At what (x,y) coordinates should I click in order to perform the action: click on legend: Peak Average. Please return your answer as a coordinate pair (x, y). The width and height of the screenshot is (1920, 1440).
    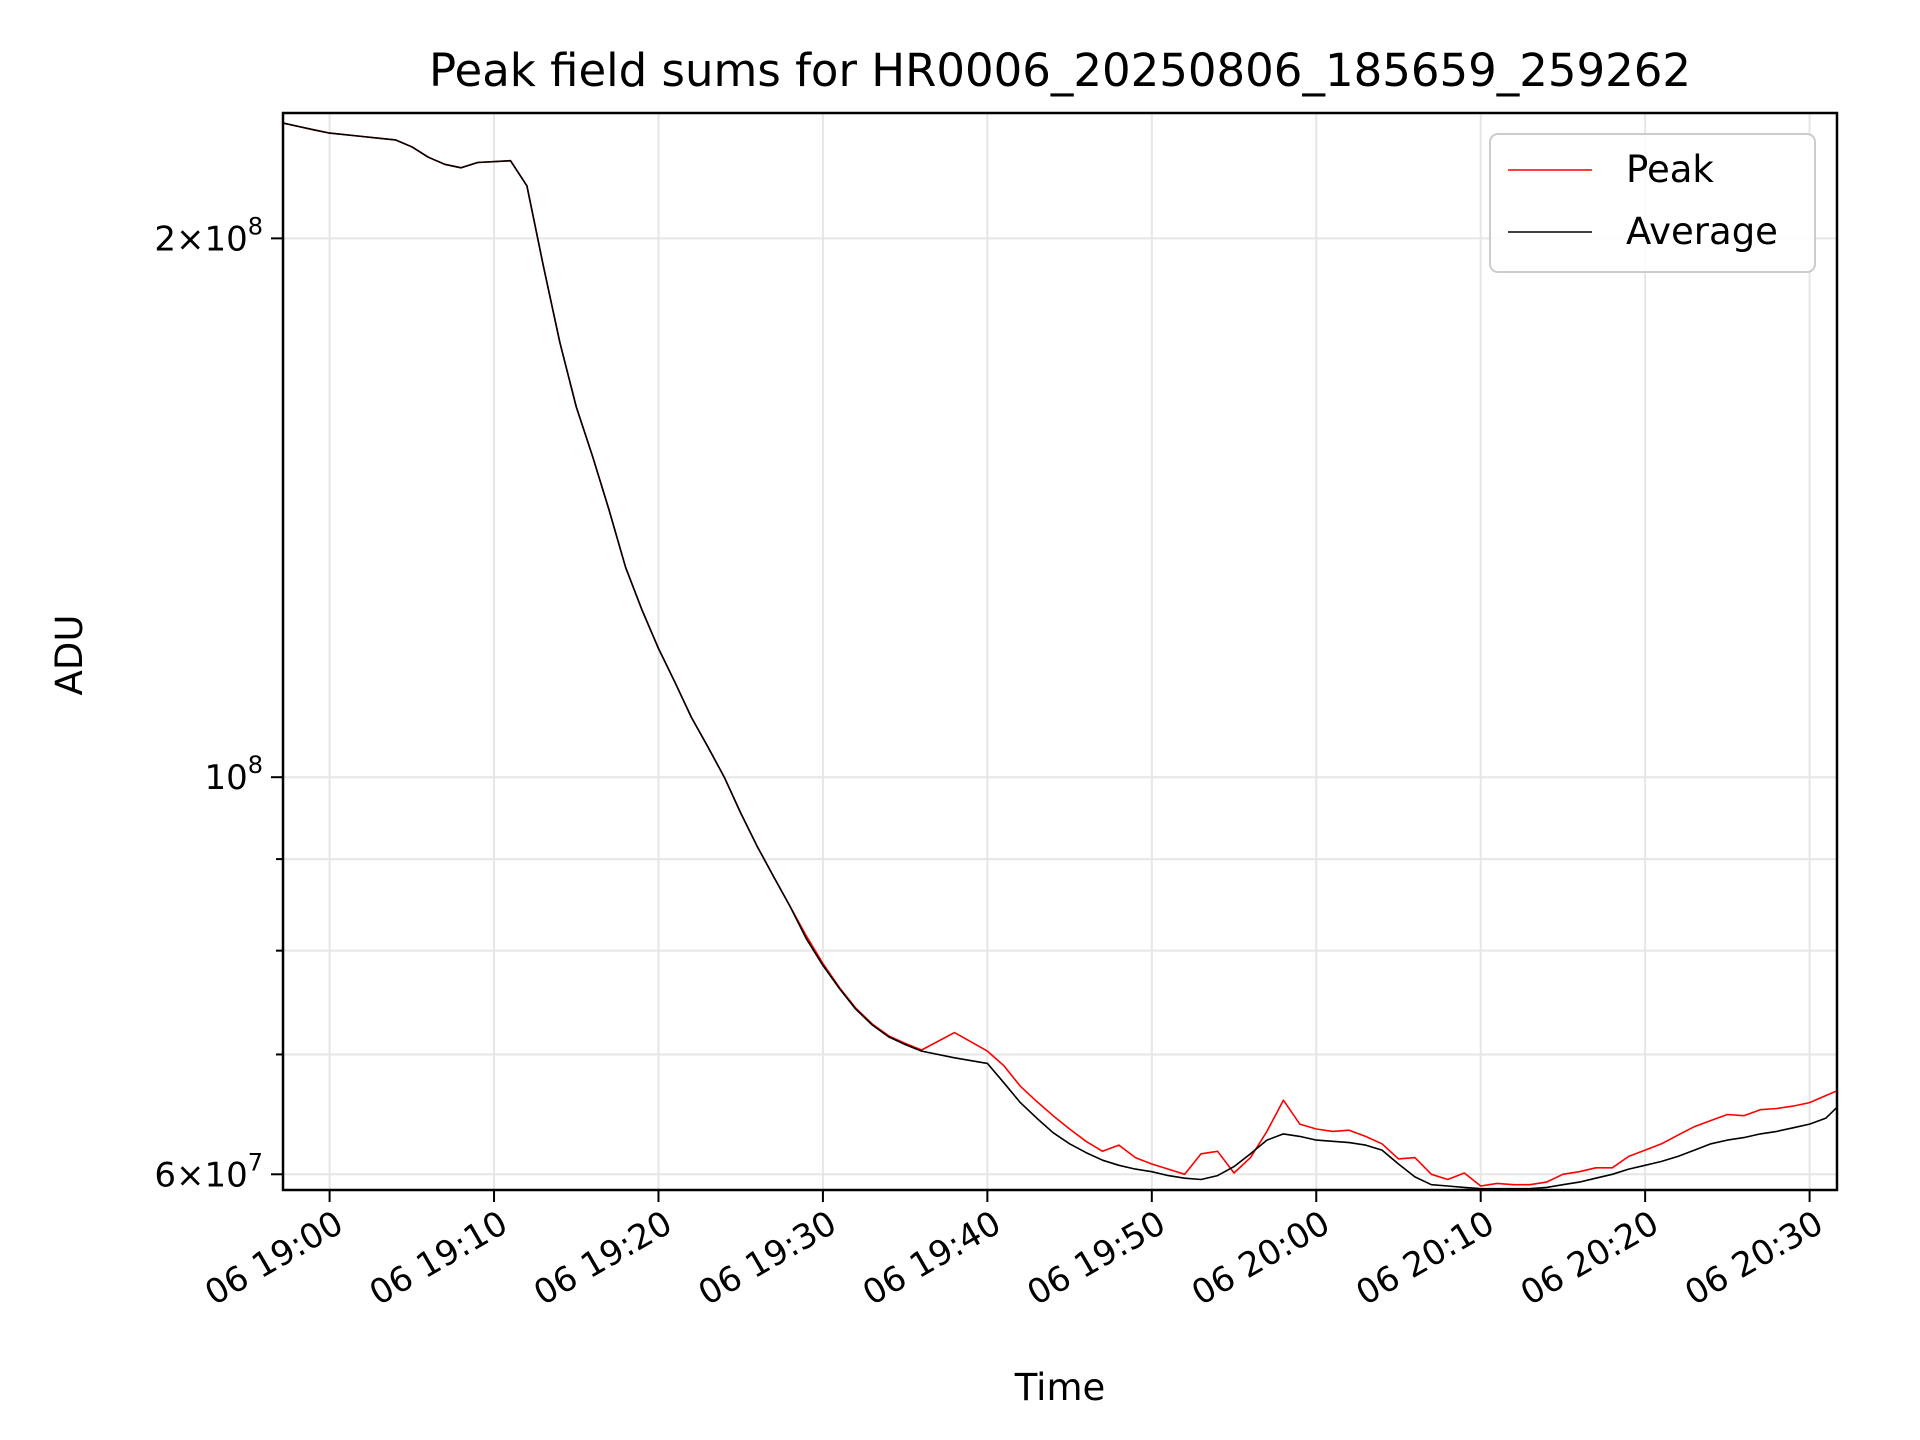
    Looking at the image, I should click on (1652, 203).